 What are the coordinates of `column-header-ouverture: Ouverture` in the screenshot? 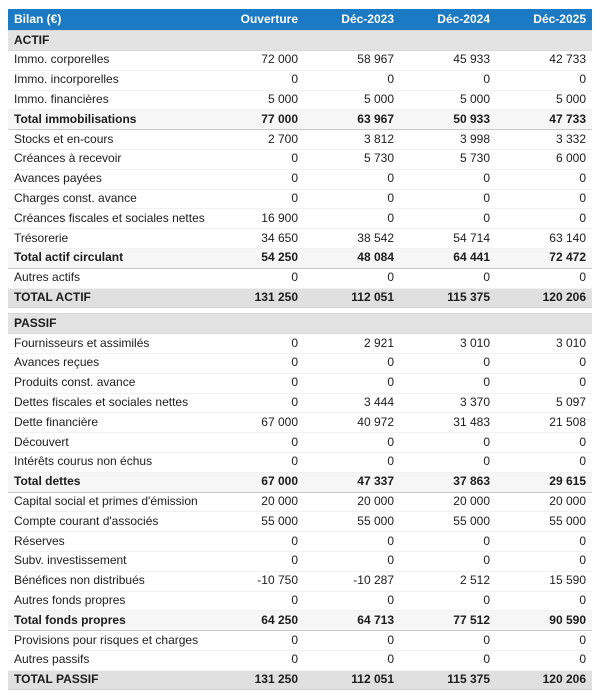 It's located at (256, 20).